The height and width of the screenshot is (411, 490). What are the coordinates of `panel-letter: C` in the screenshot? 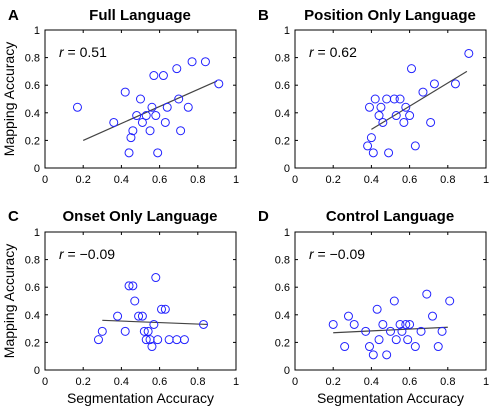 It's located at (13, 216).